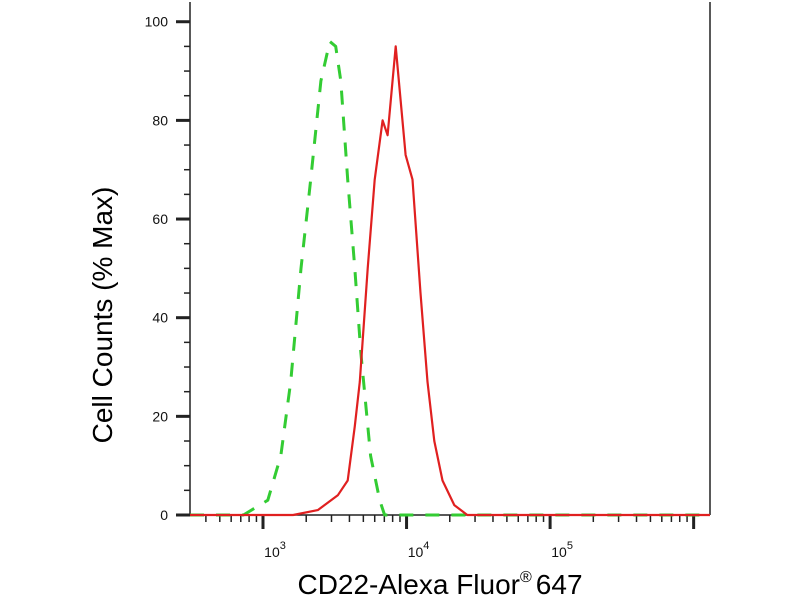 This screenshot has width=800, height=600. What do you see at coordinates (283, 546) in the screenshot?
I see `x-tick-exponent: 3` at bounding box center [283, 546].